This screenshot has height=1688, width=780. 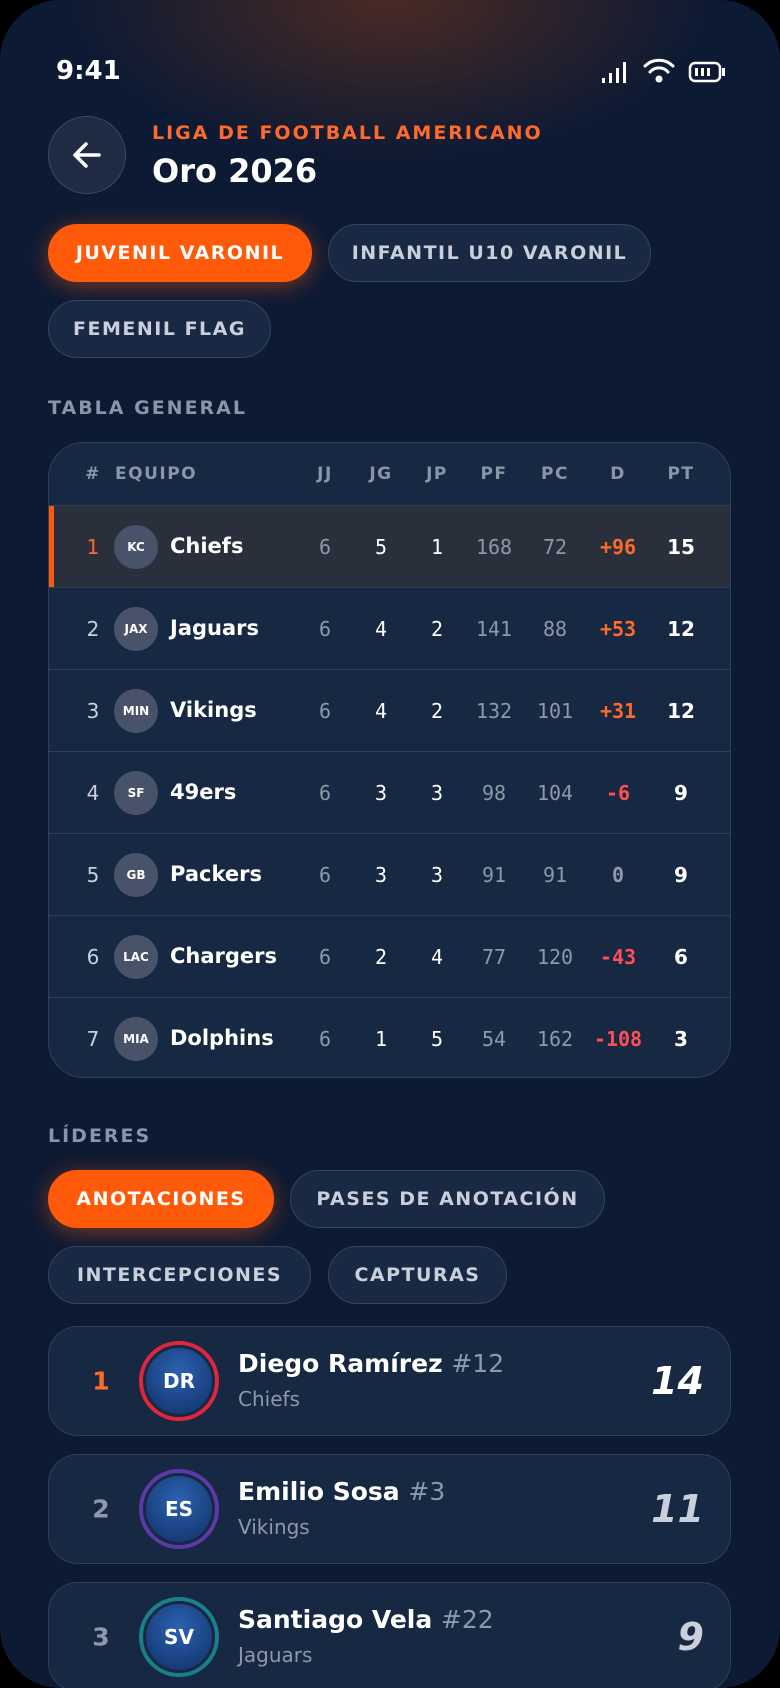 What do you see at coordinates (618, 875) in the screenshot?
I see `point-diff: 0` at bounding box center [618, 875].